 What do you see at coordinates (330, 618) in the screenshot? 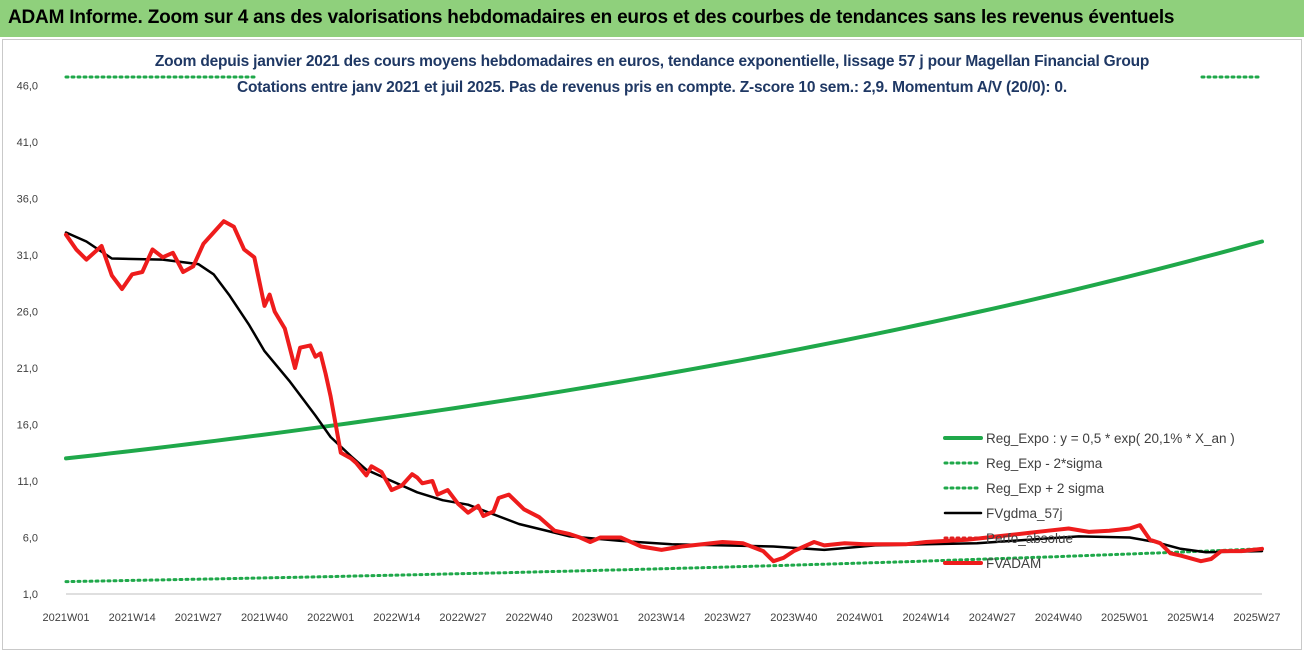
I see `x-tick-label: 2022W01` at bounding box center [330, 618].